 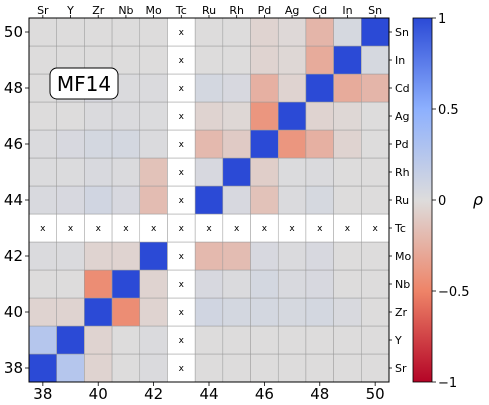 What do you see at coordinates (42, 284) in the screenshot?
I see `heatmap-cell-nb-sr` at bounding box center [42, 284].